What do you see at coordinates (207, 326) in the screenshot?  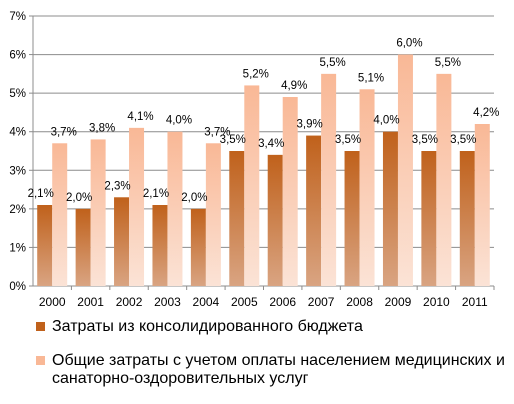 I see `legend-label-series-1: Затраты из консолидированного бюджета` at bounding box center [207, 326].